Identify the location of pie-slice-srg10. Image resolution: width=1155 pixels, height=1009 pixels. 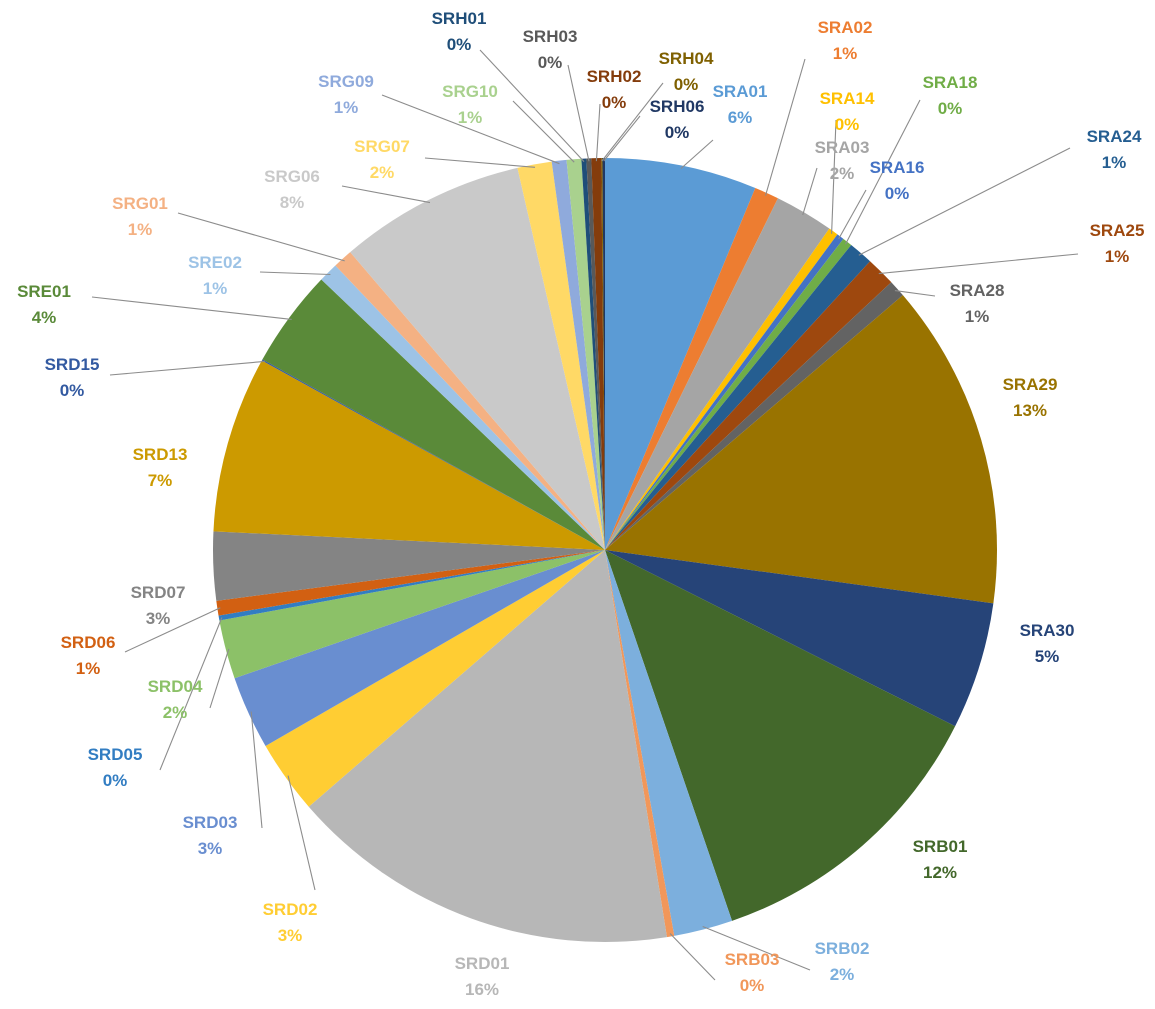
(585, 354).